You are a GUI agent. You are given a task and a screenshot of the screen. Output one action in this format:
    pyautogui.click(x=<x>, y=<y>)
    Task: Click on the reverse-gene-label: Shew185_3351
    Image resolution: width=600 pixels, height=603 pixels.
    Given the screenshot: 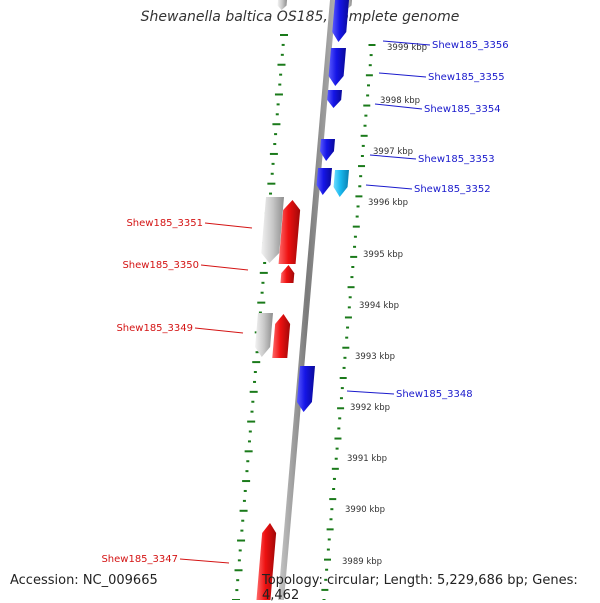 What is the action you would take?
    pyautogui.click(x=164, y=223)
    